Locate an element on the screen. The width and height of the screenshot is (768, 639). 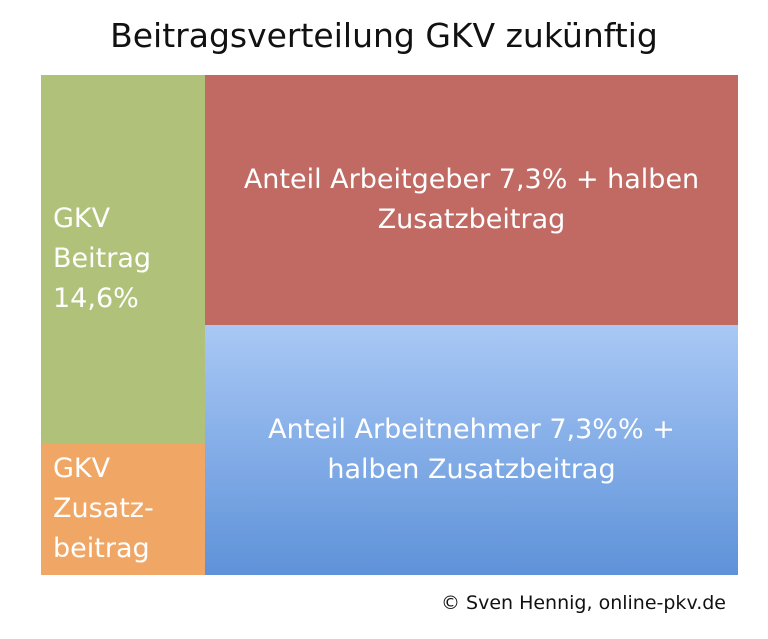
zusatzbeitrag-block: GKV Zusatz- beitrag is located at coordinates (123, 509).